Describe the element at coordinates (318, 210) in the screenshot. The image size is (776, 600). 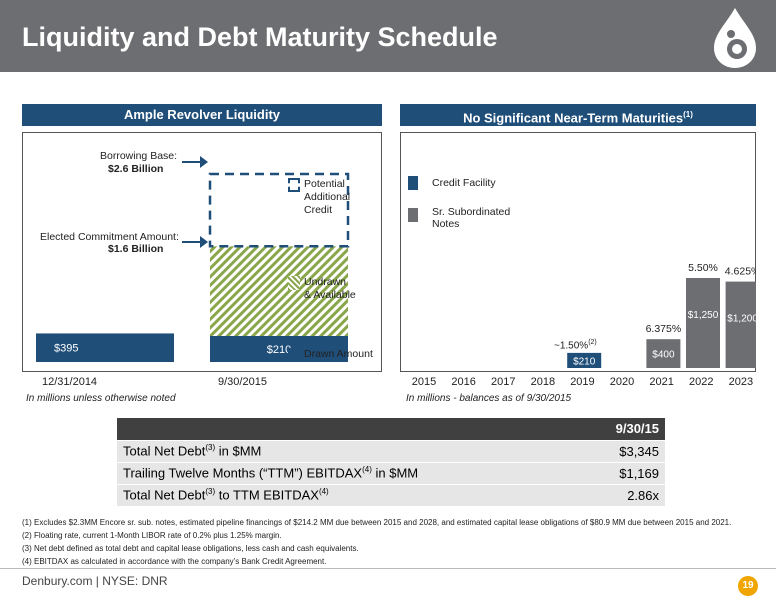
I see `legend-potential-line3: Credit` at that location.